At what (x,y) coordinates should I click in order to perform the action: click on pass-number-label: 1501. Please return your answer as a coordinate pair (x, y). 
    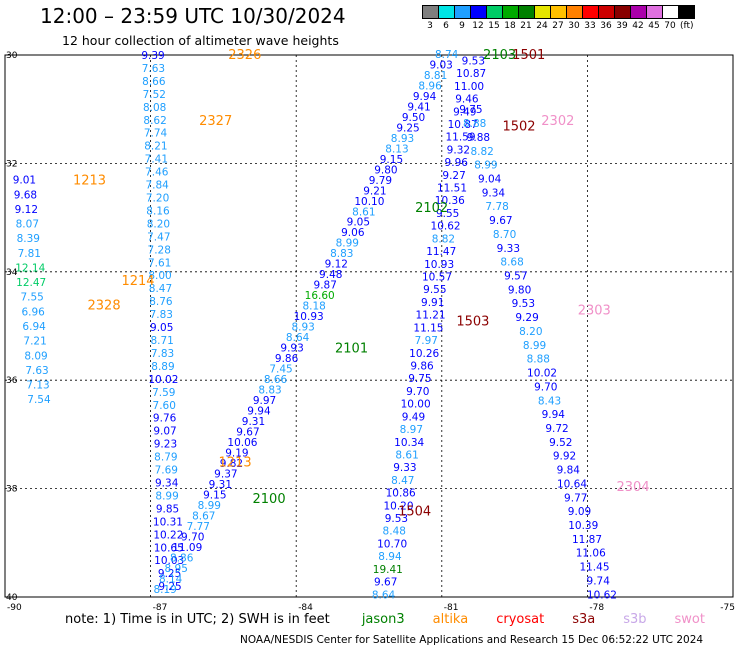
    Looking at the image, I should click on (528, 55).